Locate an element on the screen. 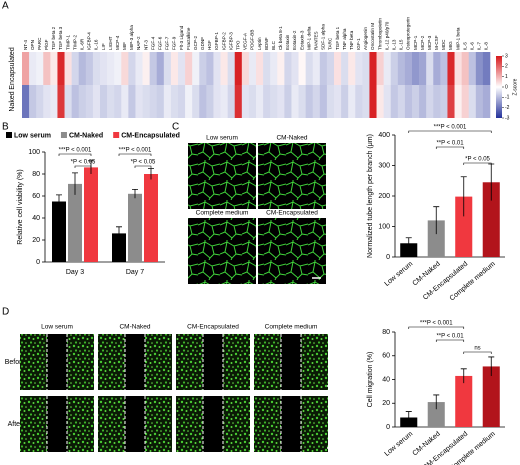 The height and width of the screenshot is (465, 520). column-label: GCP-2 is located at coordinates (195, 43).